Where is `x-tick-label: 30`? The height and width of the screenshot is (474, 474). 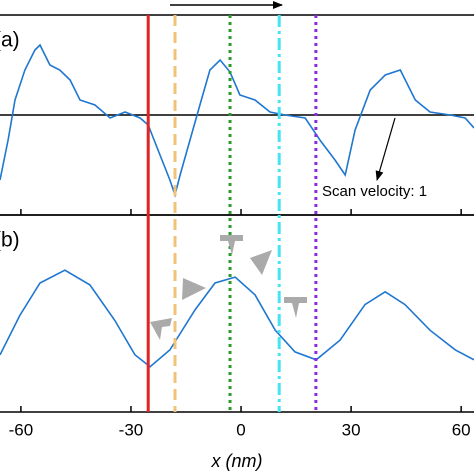 x-tick-label: 30 is located at coordinates (351, 429).